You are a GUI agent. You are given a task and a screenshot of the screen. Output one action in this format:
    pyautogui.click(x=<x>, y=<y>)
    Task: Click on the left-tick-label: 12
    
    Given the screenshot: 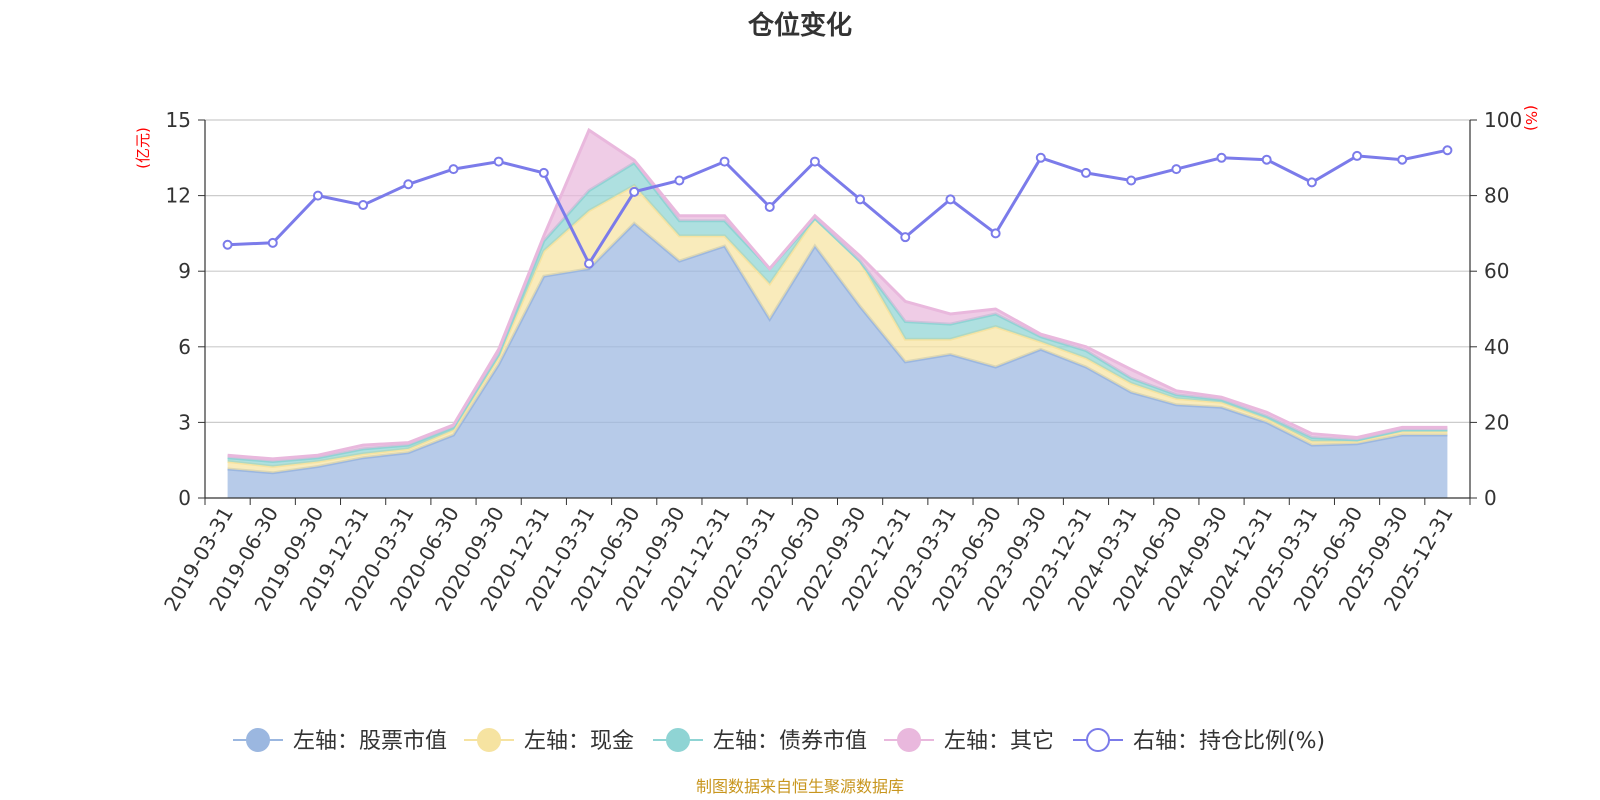 What is the action you would take?
    pyautogui.click(x=178, y=196)
    